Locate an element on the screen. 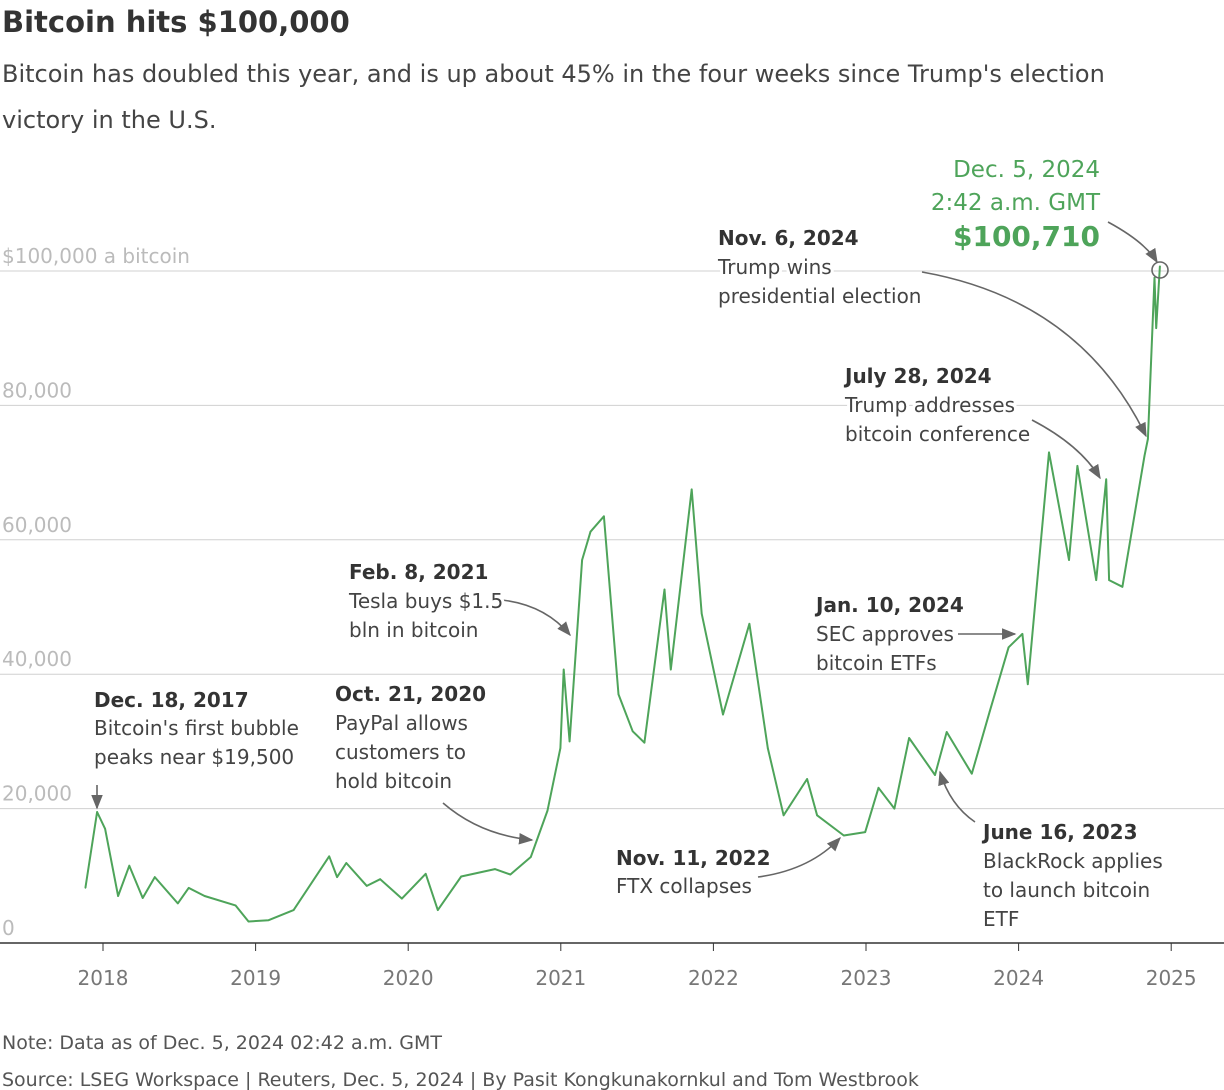 This screenshot has height=1090, width=1224. x-tick-label: 2020 is located at coordinates (408, 978).